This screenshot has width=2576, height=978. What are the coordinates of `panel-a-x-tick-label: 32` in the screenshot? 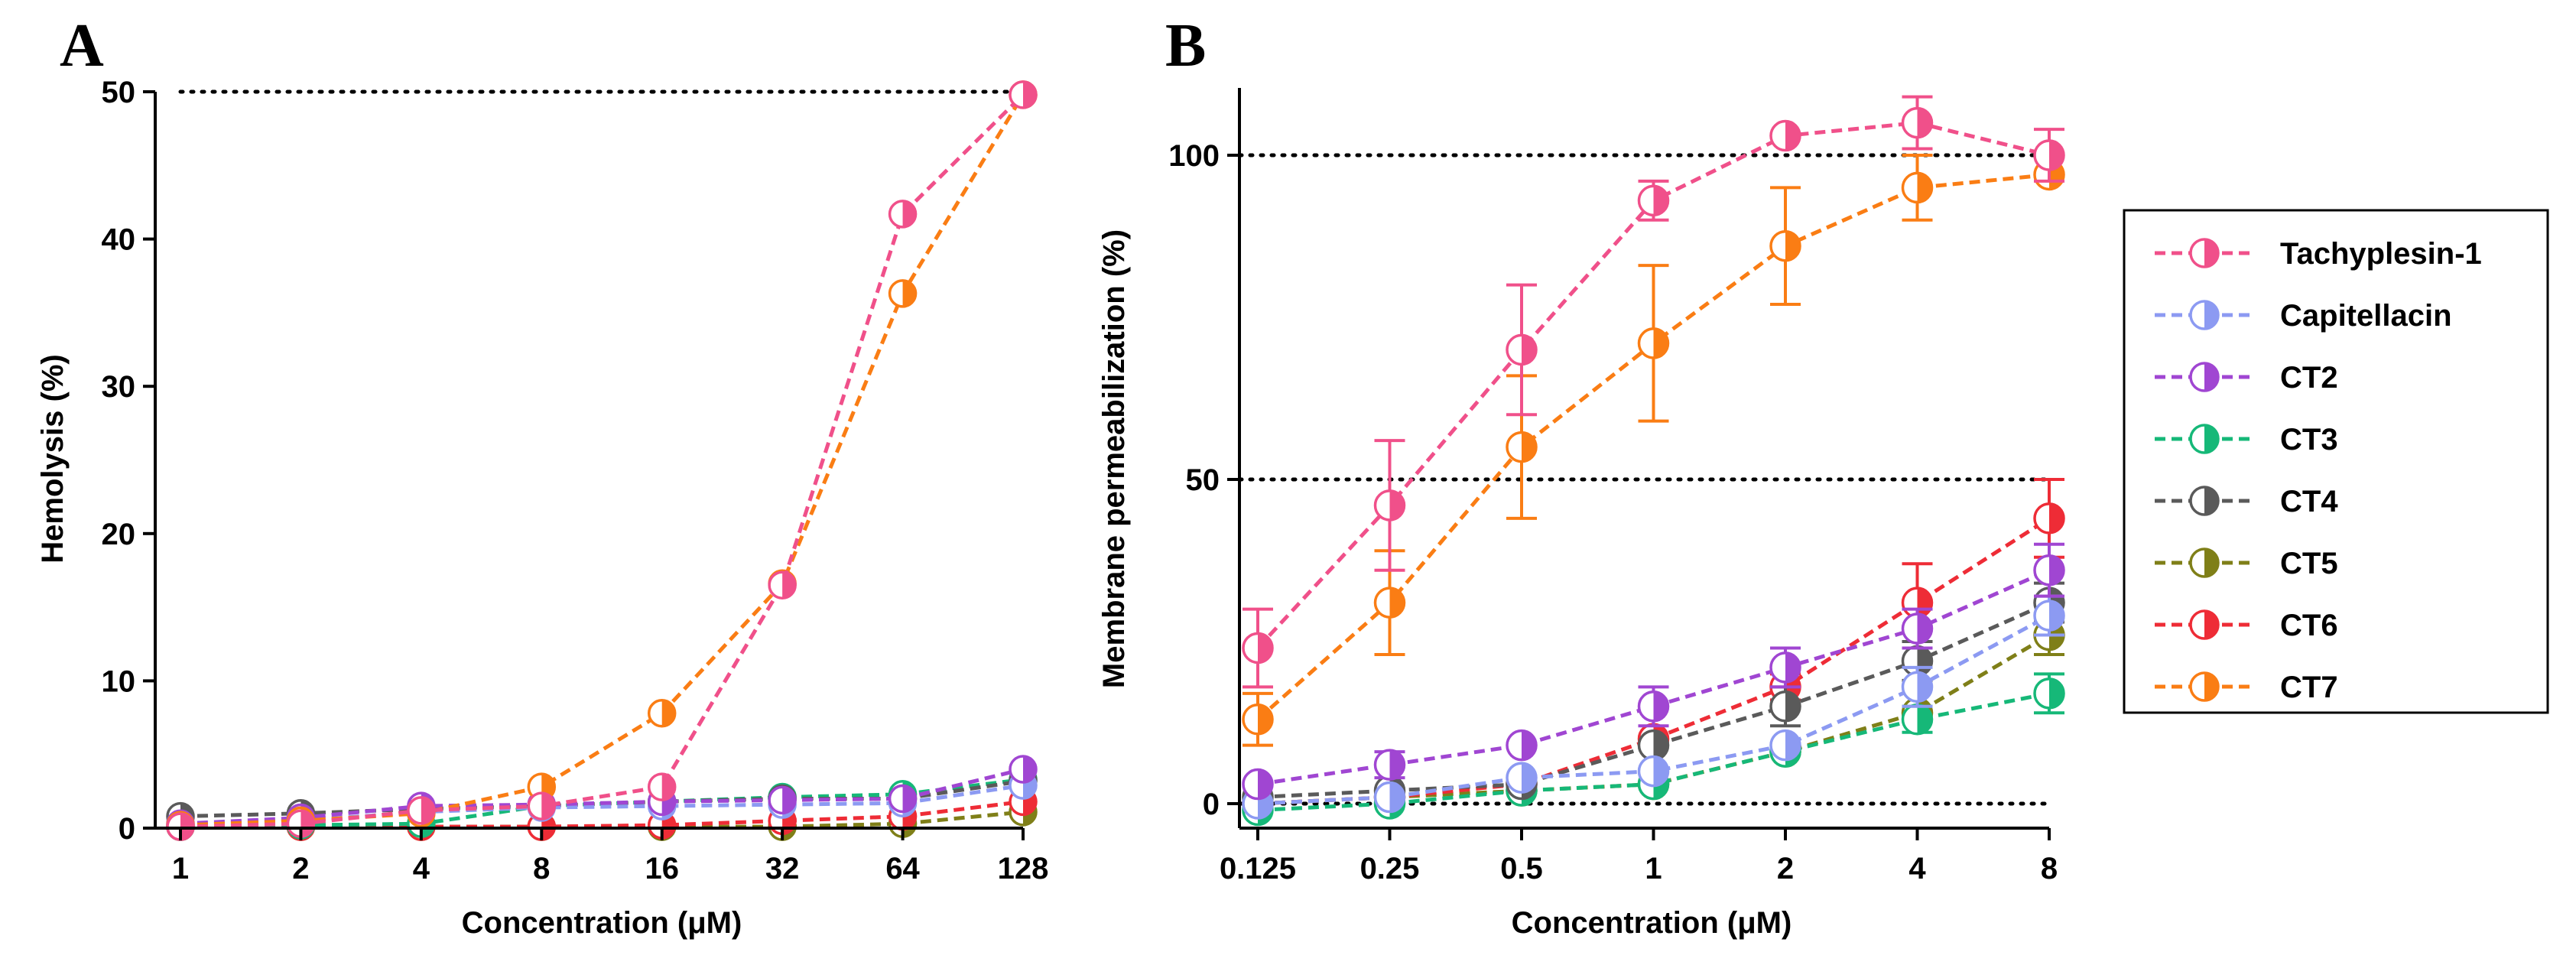 It's located at (783, 868).